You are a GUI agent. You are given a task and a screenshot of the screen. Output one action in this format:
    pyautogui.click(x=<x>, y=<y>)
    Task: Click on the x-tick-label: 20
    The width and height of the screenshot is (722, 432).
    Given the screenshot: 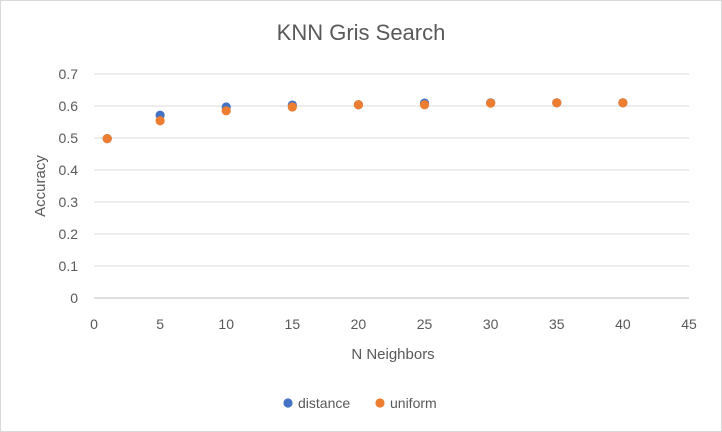 What is the action you would take?
    pyautogui.click(x=359, y=324)
    